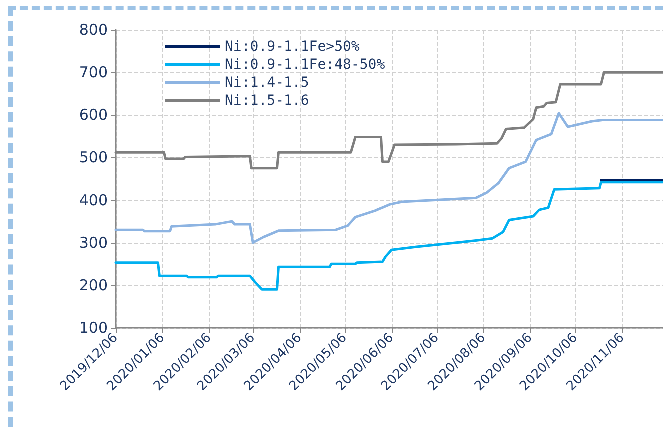 The image size is (663, 427). What do you see at coordinates (93, 115) in the screenshot?
I see `y-tick-label: 600` at bounding box center [93, 115].